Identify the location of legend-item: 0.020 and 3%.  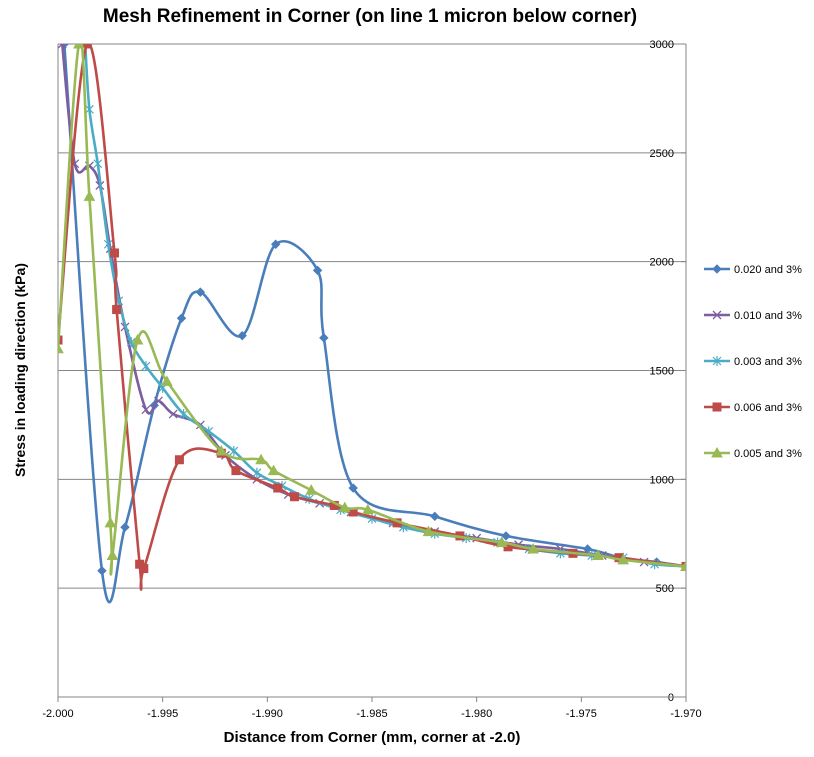
(753, 270).